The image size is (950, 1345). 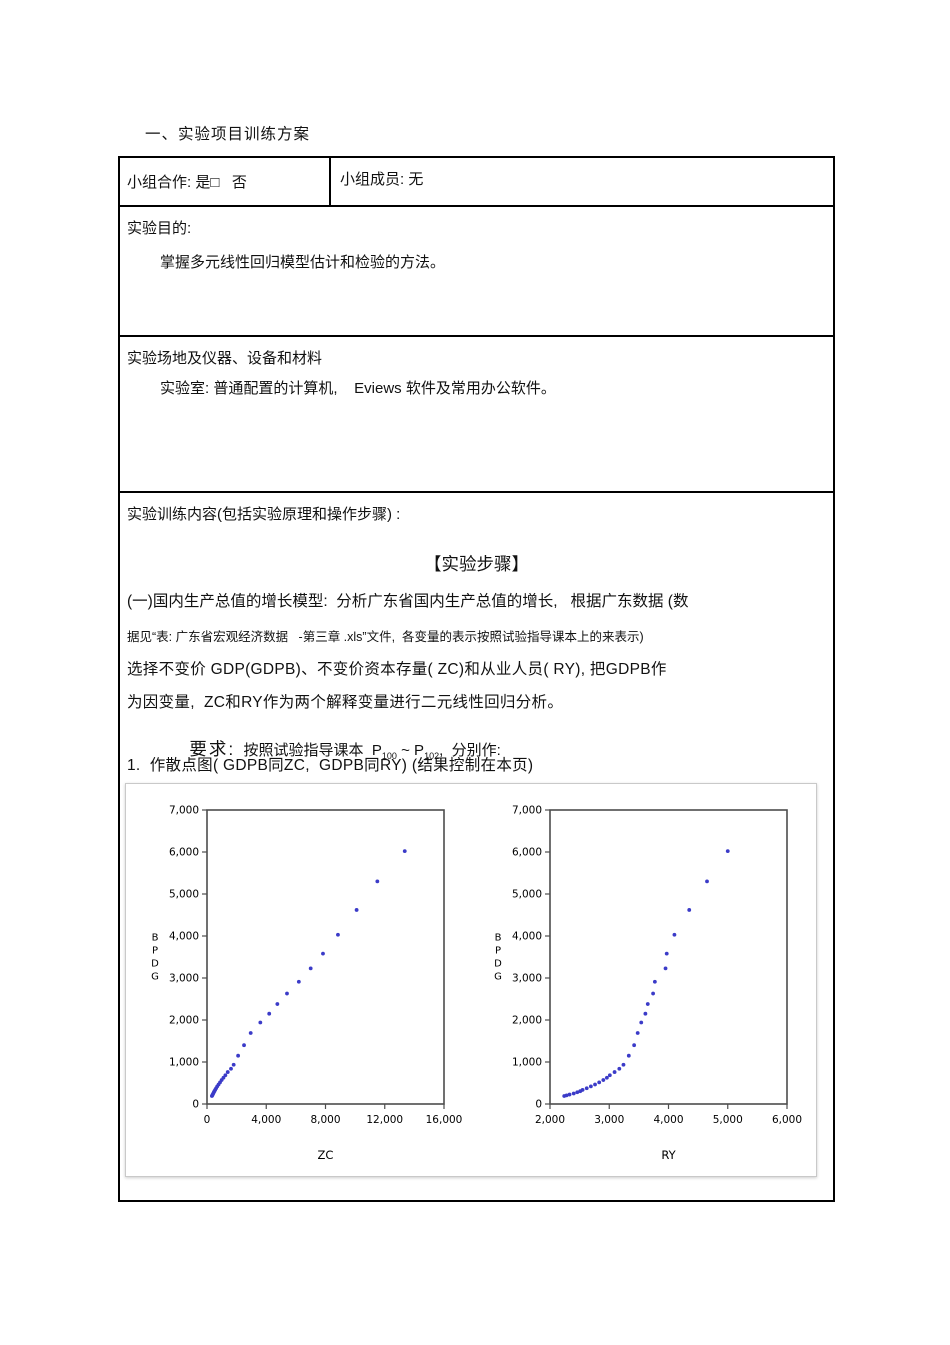 What do you see at coordinates (432, 756) in the screenshot?
I see `page-ref-2-sub: 102` at bounding box center [432, 756].